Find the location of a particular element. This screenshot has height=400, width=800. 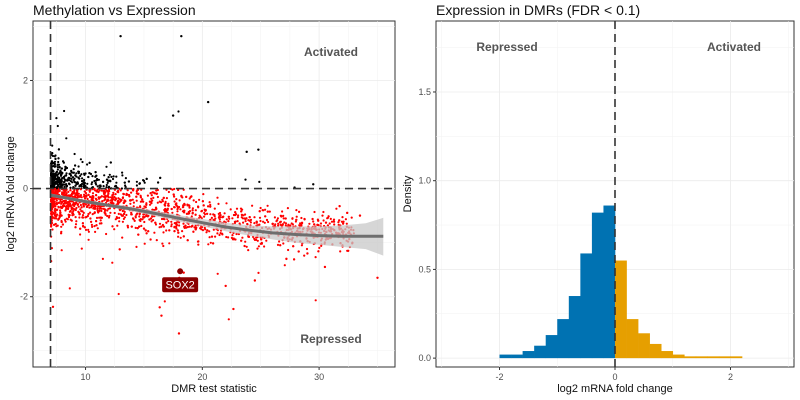

histogram-x-axis-title: log2 mRNA fold change is located at coordinates (615, 389).